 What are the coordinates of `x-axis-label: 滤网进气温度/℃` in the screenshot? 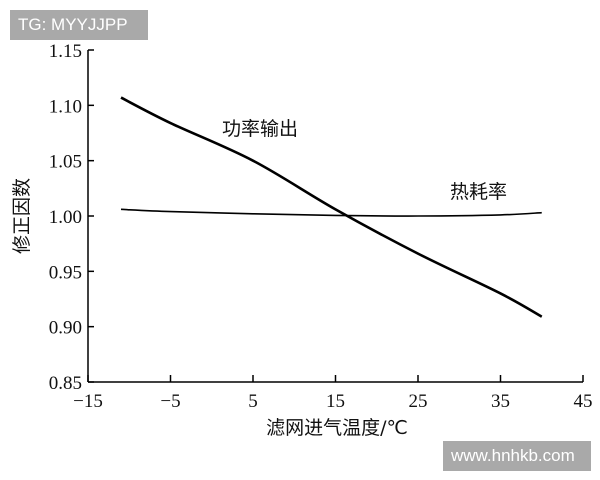 It's located at (337, 428).